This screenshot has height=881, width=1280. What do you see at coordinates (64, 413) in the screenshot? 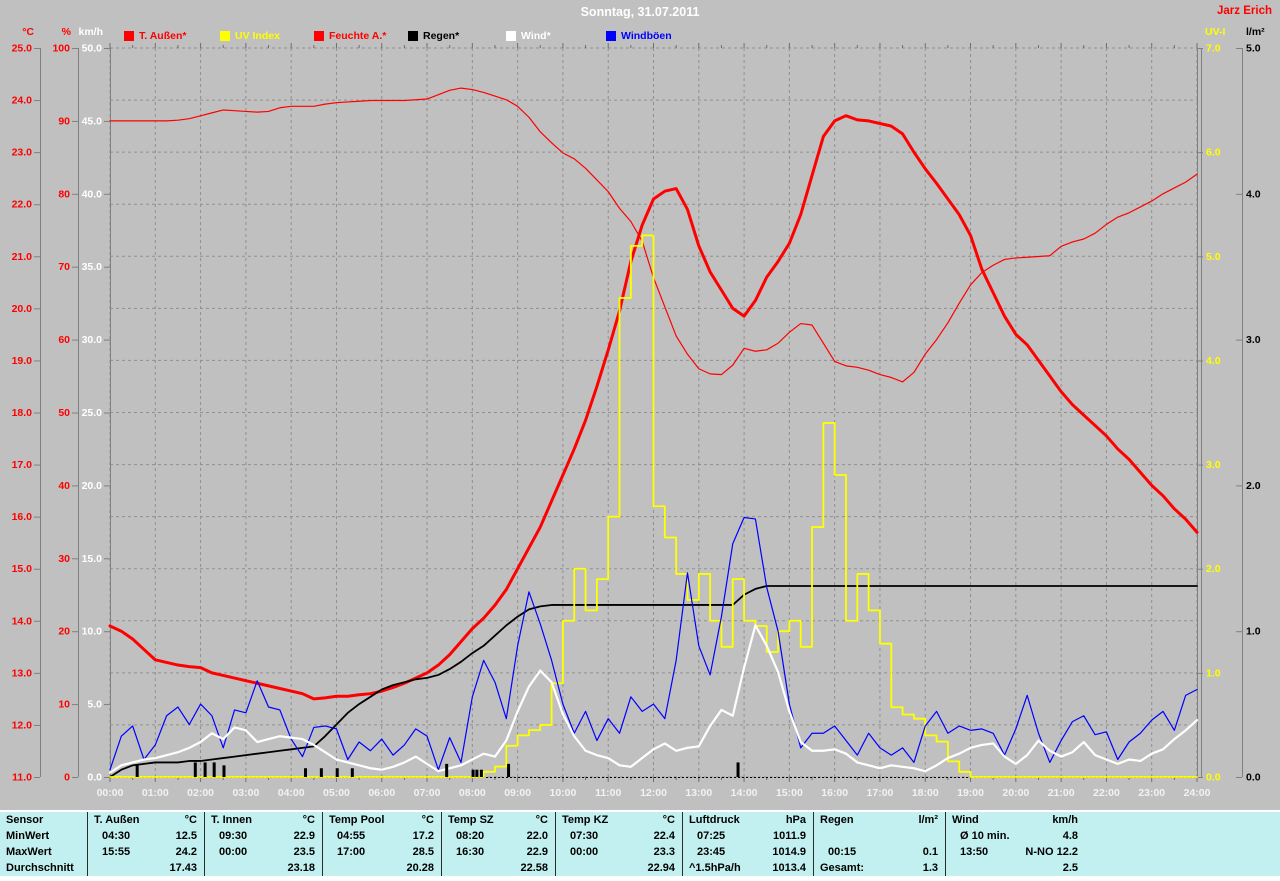
I see `axis-tick-label-pct: 50` at bounding box center [64, 413].